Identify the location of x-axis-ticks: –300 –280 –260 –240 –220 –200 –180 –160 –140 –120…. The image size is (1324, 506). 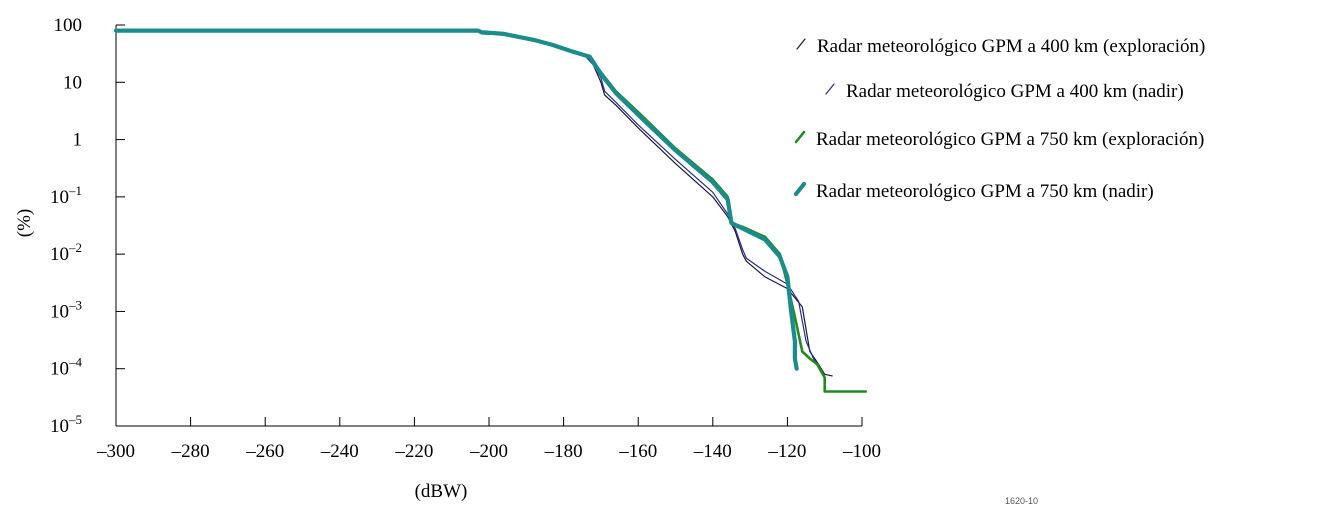
(488, 439).